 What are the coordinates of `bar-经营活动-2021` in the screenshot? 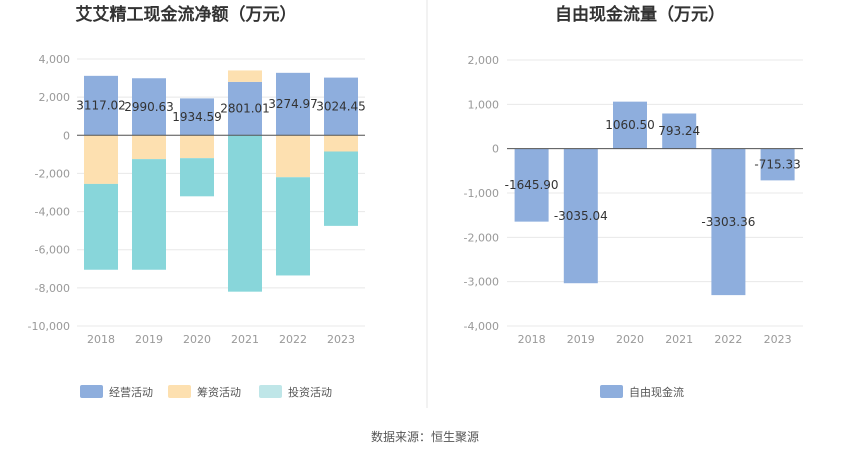 It's located at (245, 108).